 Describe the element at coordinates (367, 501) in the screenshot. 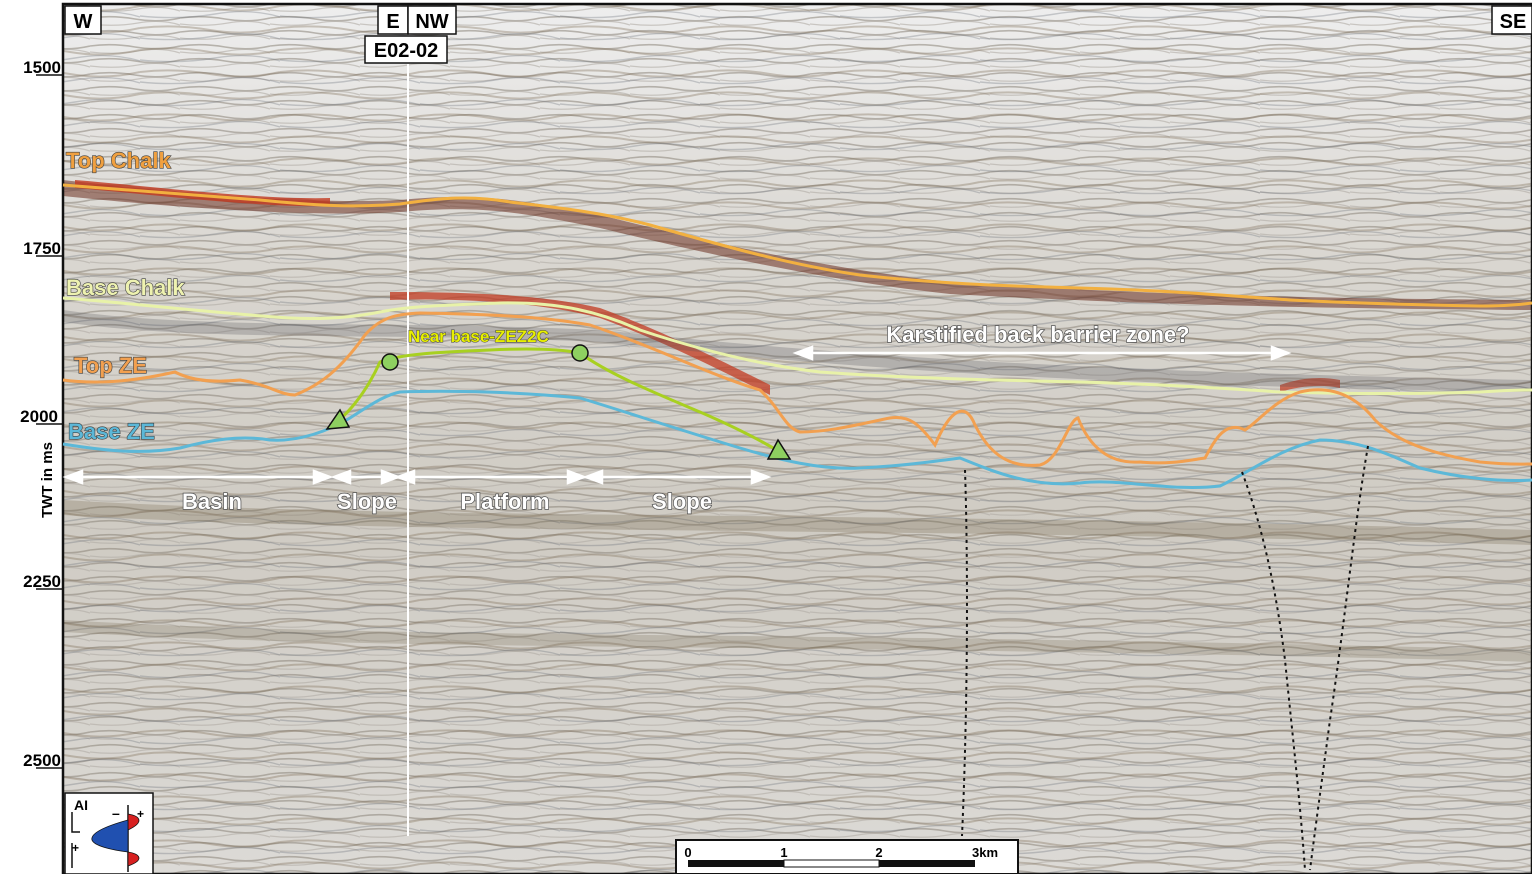

I see `zone-label-slope-1: Slope` at that location.